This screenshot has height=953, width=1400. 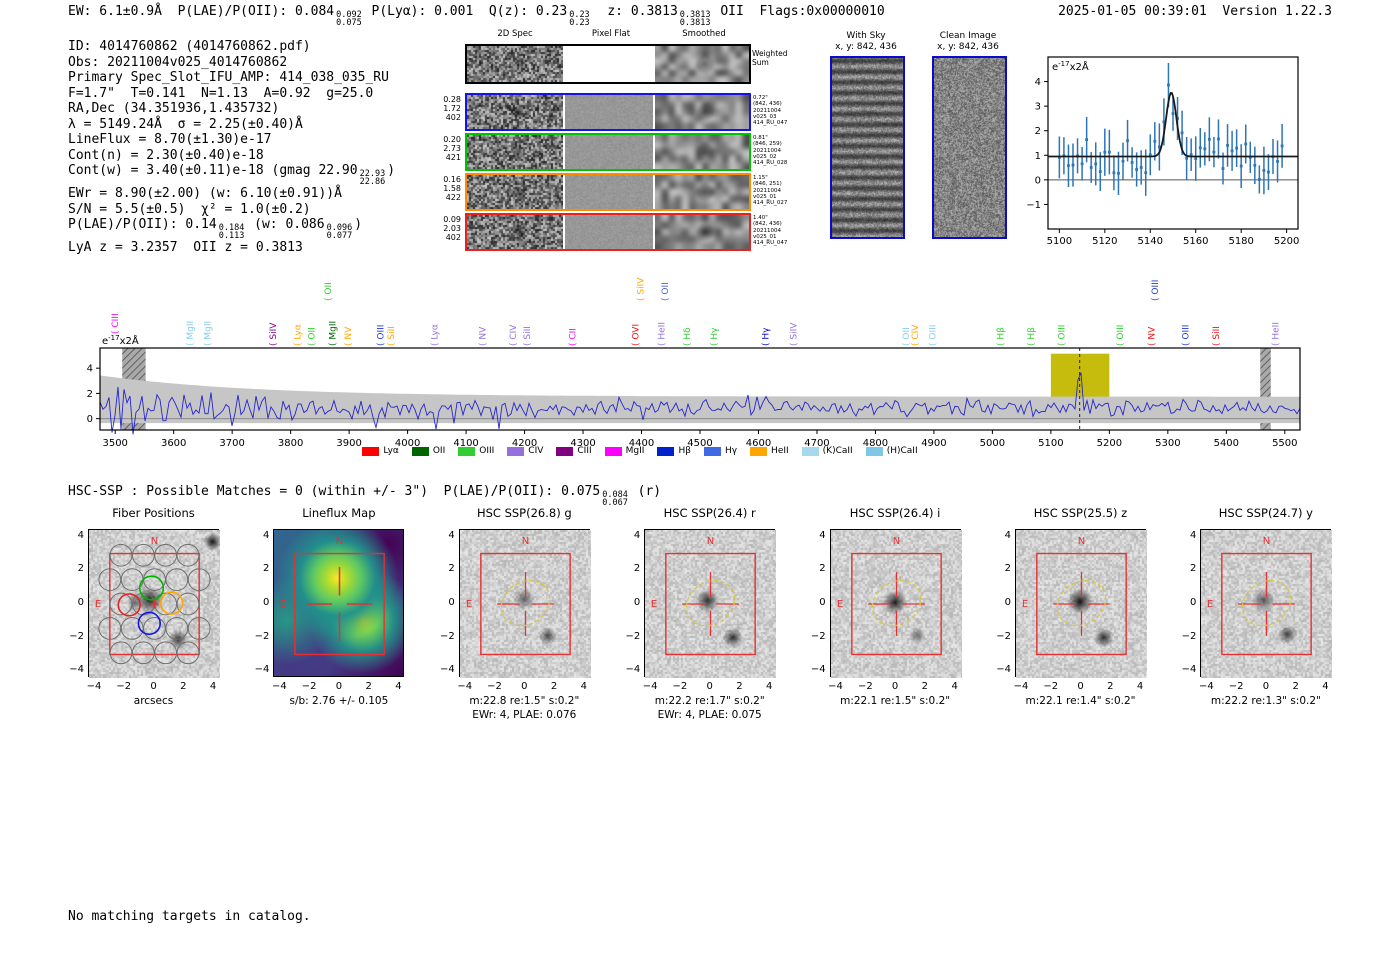 What do you see at coordinates (1110, 686) in the screenshot?
I see `panel-hsc-z-xtick-2: 2` at bounding box center [1110, 686].